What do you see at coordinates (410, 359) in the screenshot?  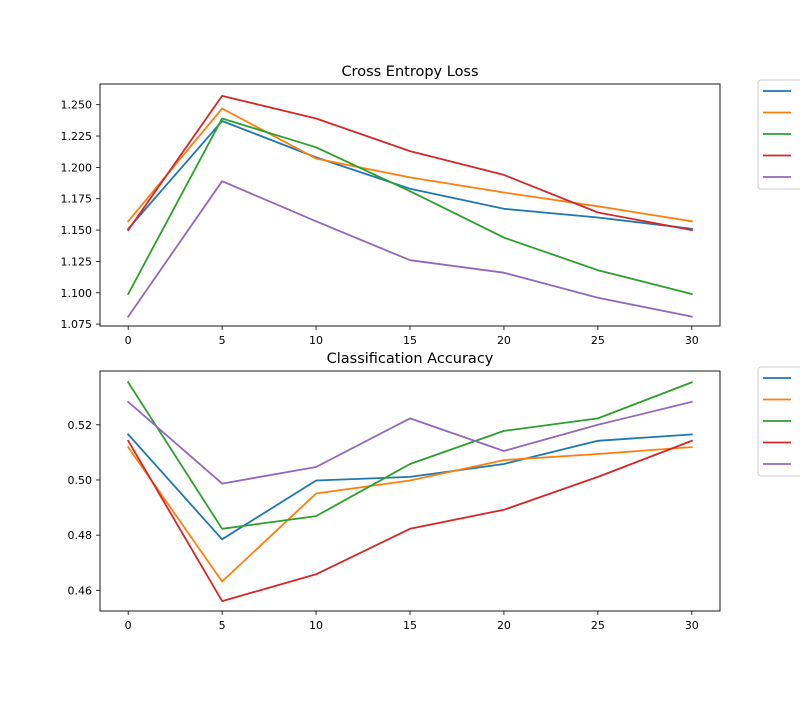 I see `accuracy-chart-title: Classification Accuracy` at bounding box center [410, 359].